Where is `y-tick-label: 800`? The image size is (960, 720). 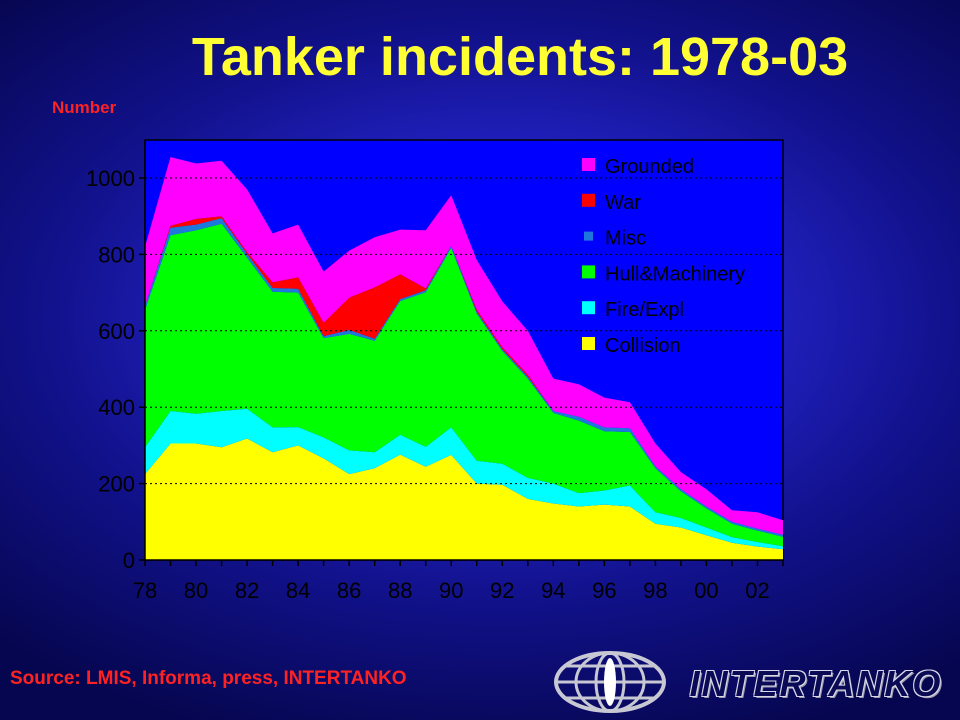
y-tick-label: 800 is located at coordinates (116, 254).